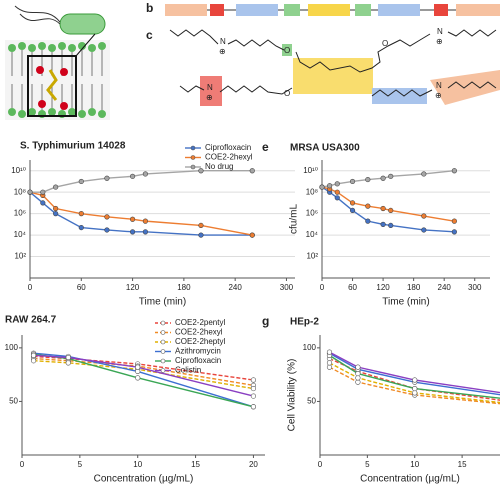 The height and width of the screenshot is (500, 500). I want to click on legend-label: COE2-2pentyl, so click(200, 322).